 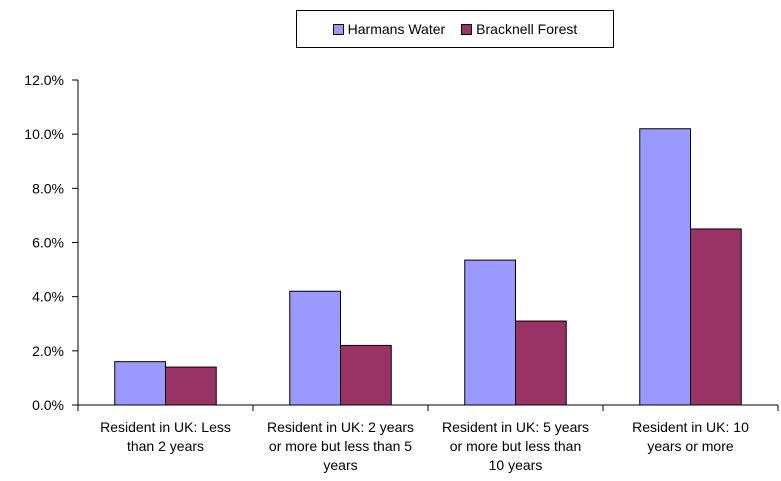 I want to click on legend-label-bracknell-forest: Bracknell Forest, so click(x=527, y=29).